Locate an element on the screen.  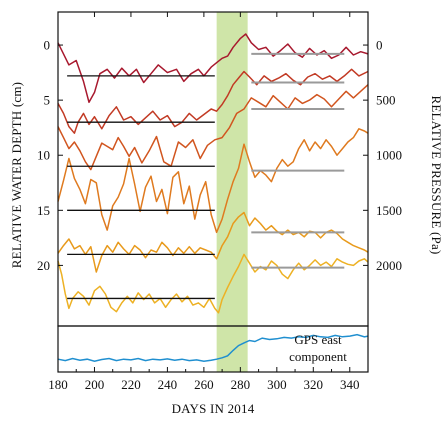
x-tick-label: 240 is located at coordinates (168, 384).